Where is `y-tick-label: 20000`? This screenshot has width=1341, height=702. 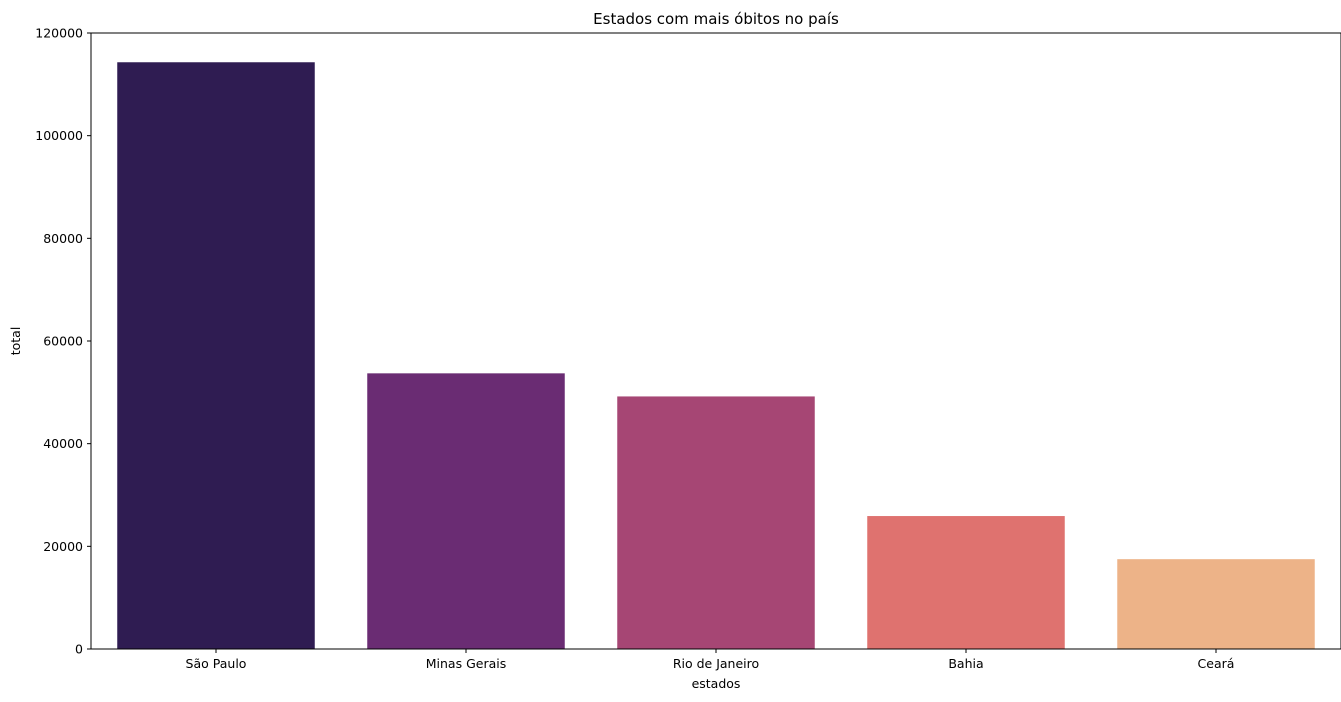 y-tick-label: 20000 is located at coordinates (63, 546).